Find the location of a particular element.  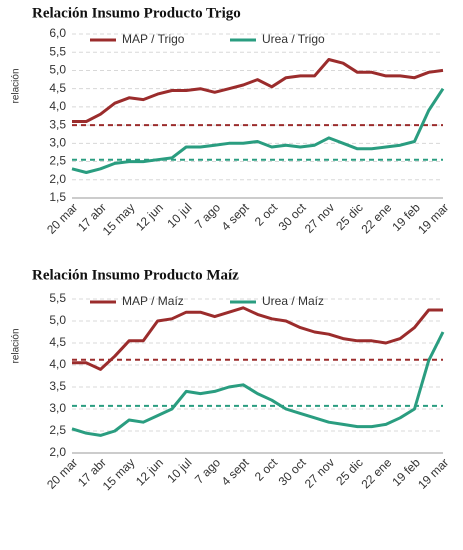

legend-label: Urea / Trigo is located at coordinates (293, 39).